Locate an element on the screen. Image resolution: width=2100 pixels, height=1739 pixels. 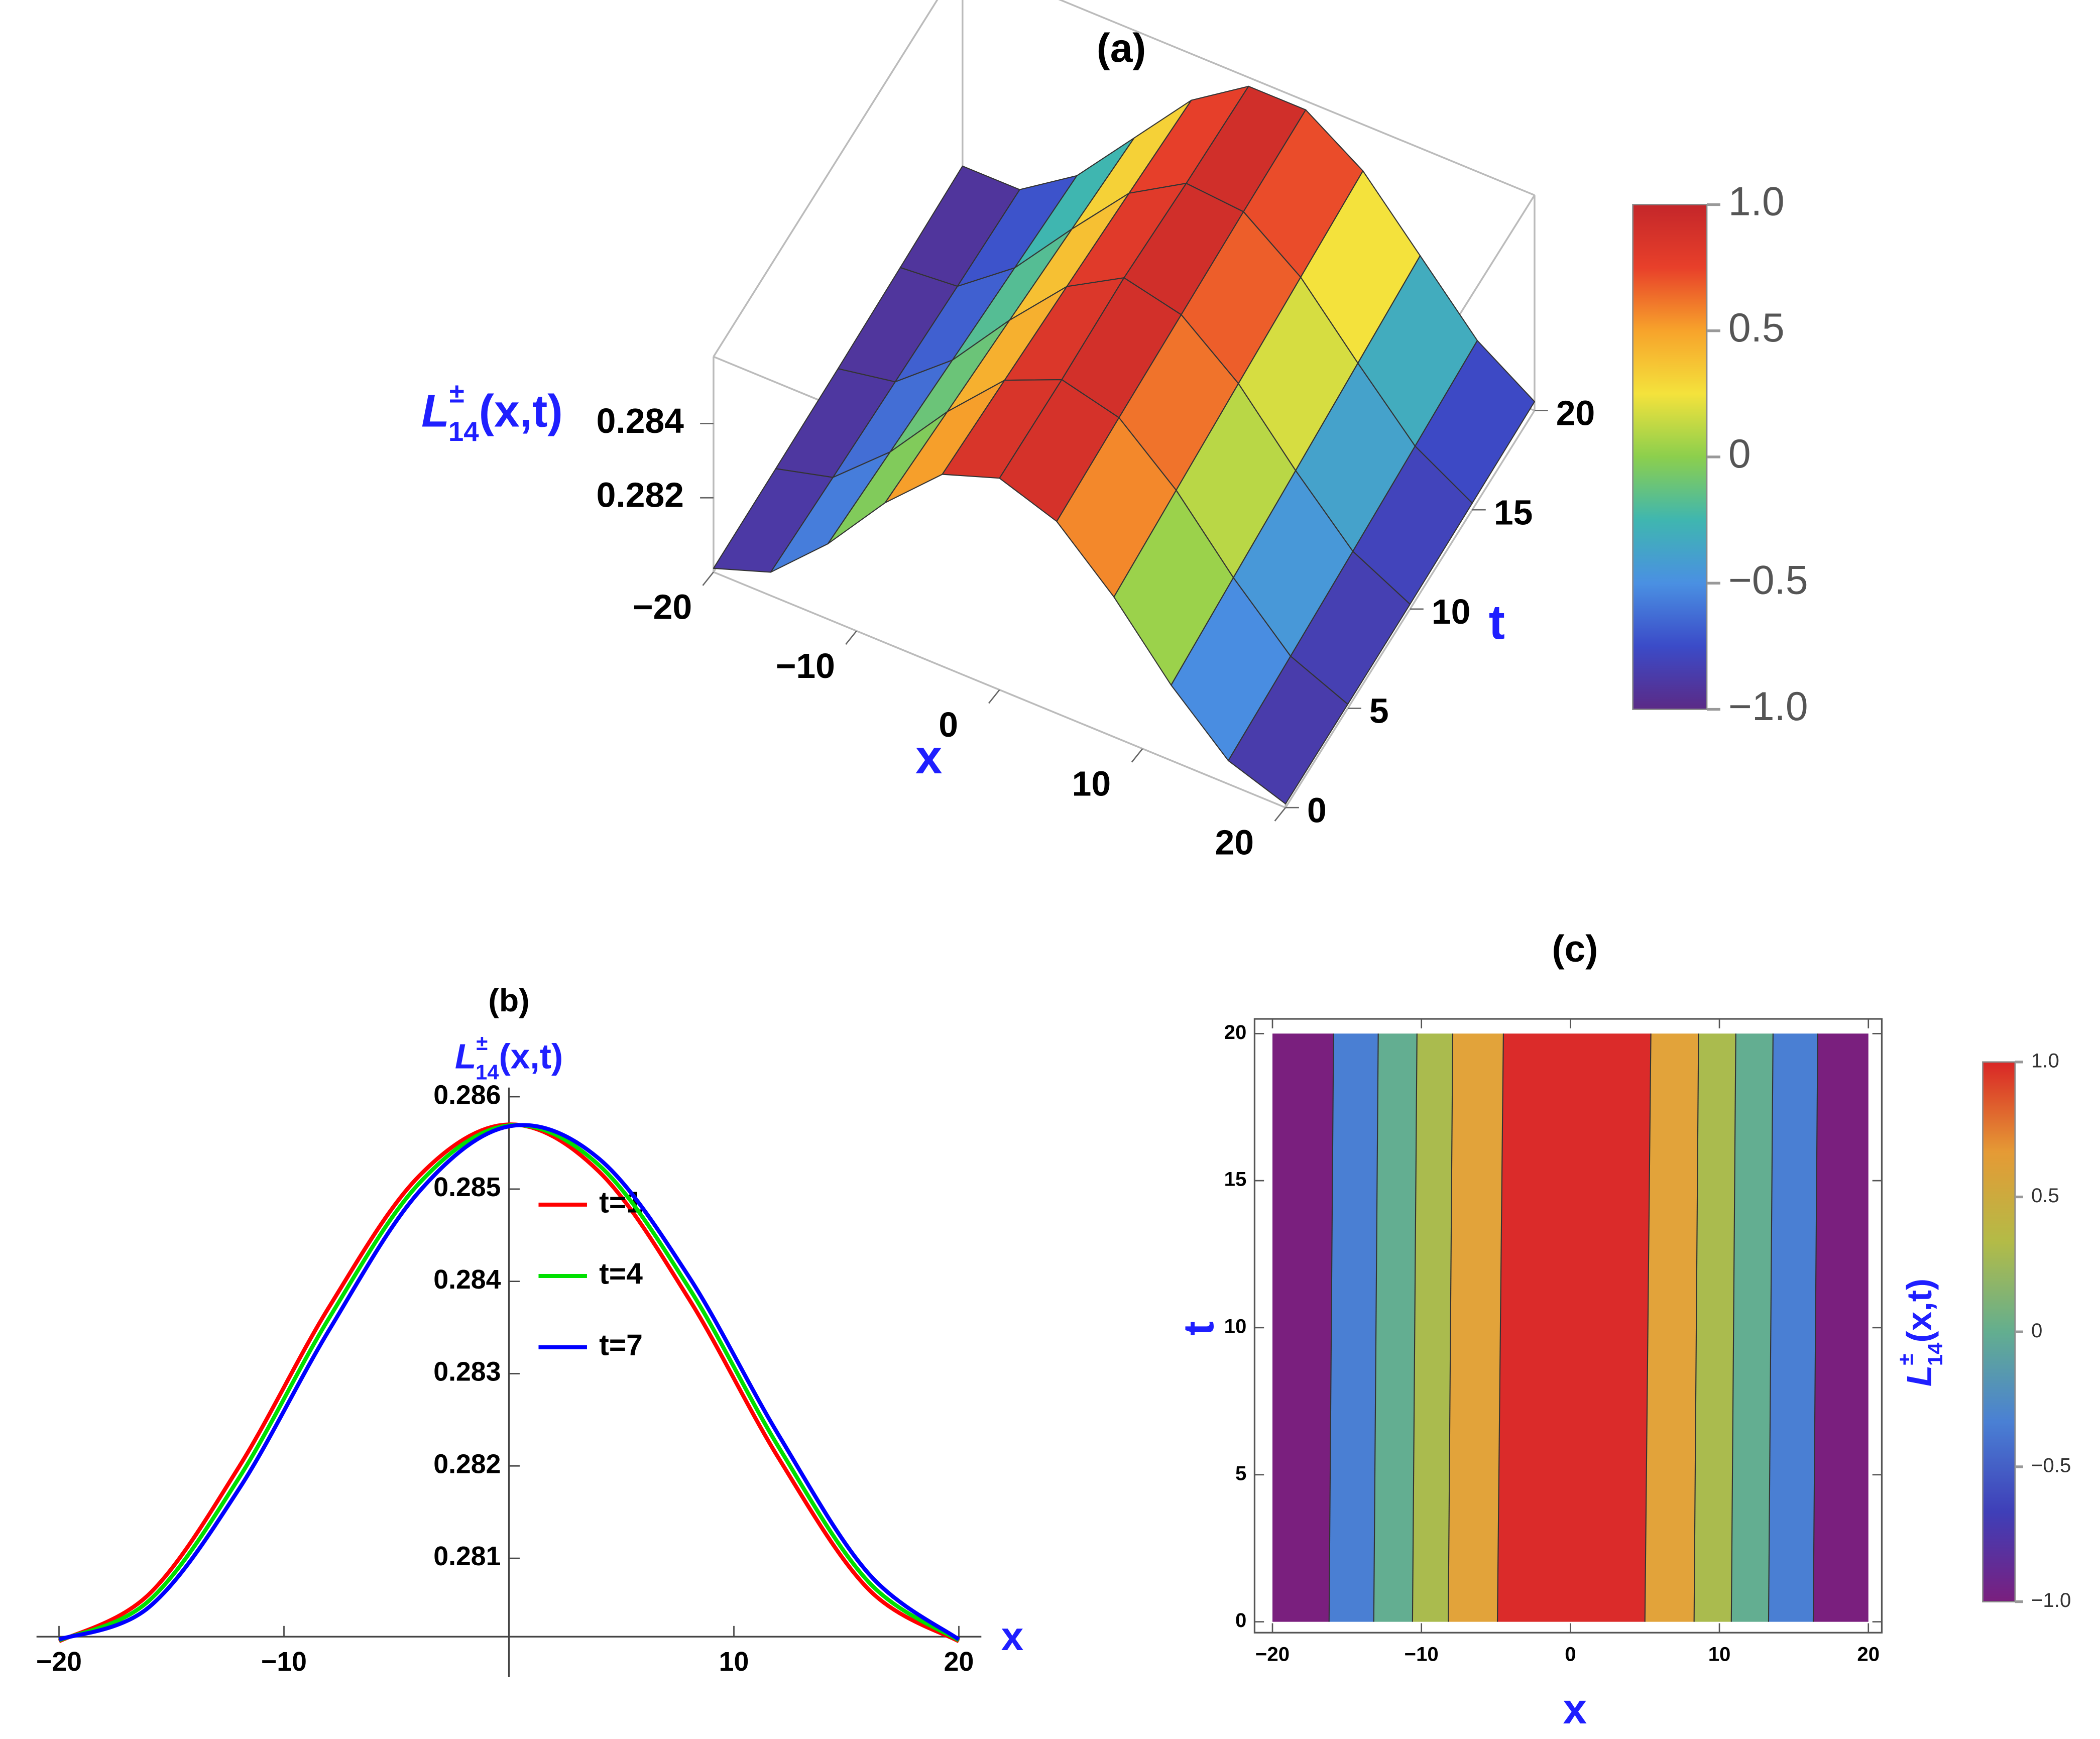
z-tick-label: 0.282 is located at coordinates (640, 496).